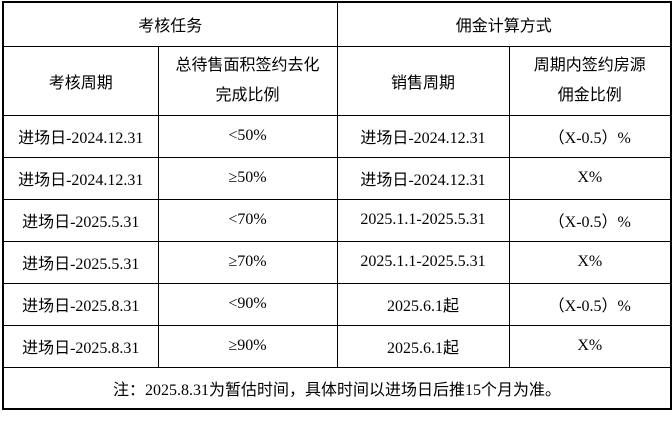 Image resolution: width=672 pixels, height=426 pixels. I want to click on table-row: 进场日-2025.5.31 ≥70% 2025.1.1-2025.5.31 X%, so click(337, 262).